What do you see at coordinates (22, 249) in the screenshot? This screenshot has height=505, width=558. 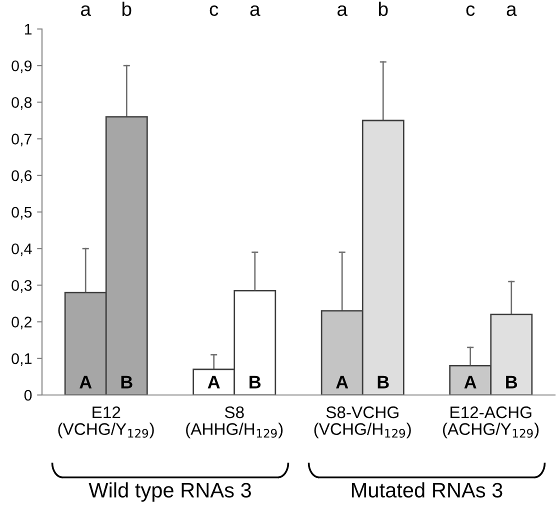 I see `y-tick-label: 0,4` at bounding box center [22, 249].